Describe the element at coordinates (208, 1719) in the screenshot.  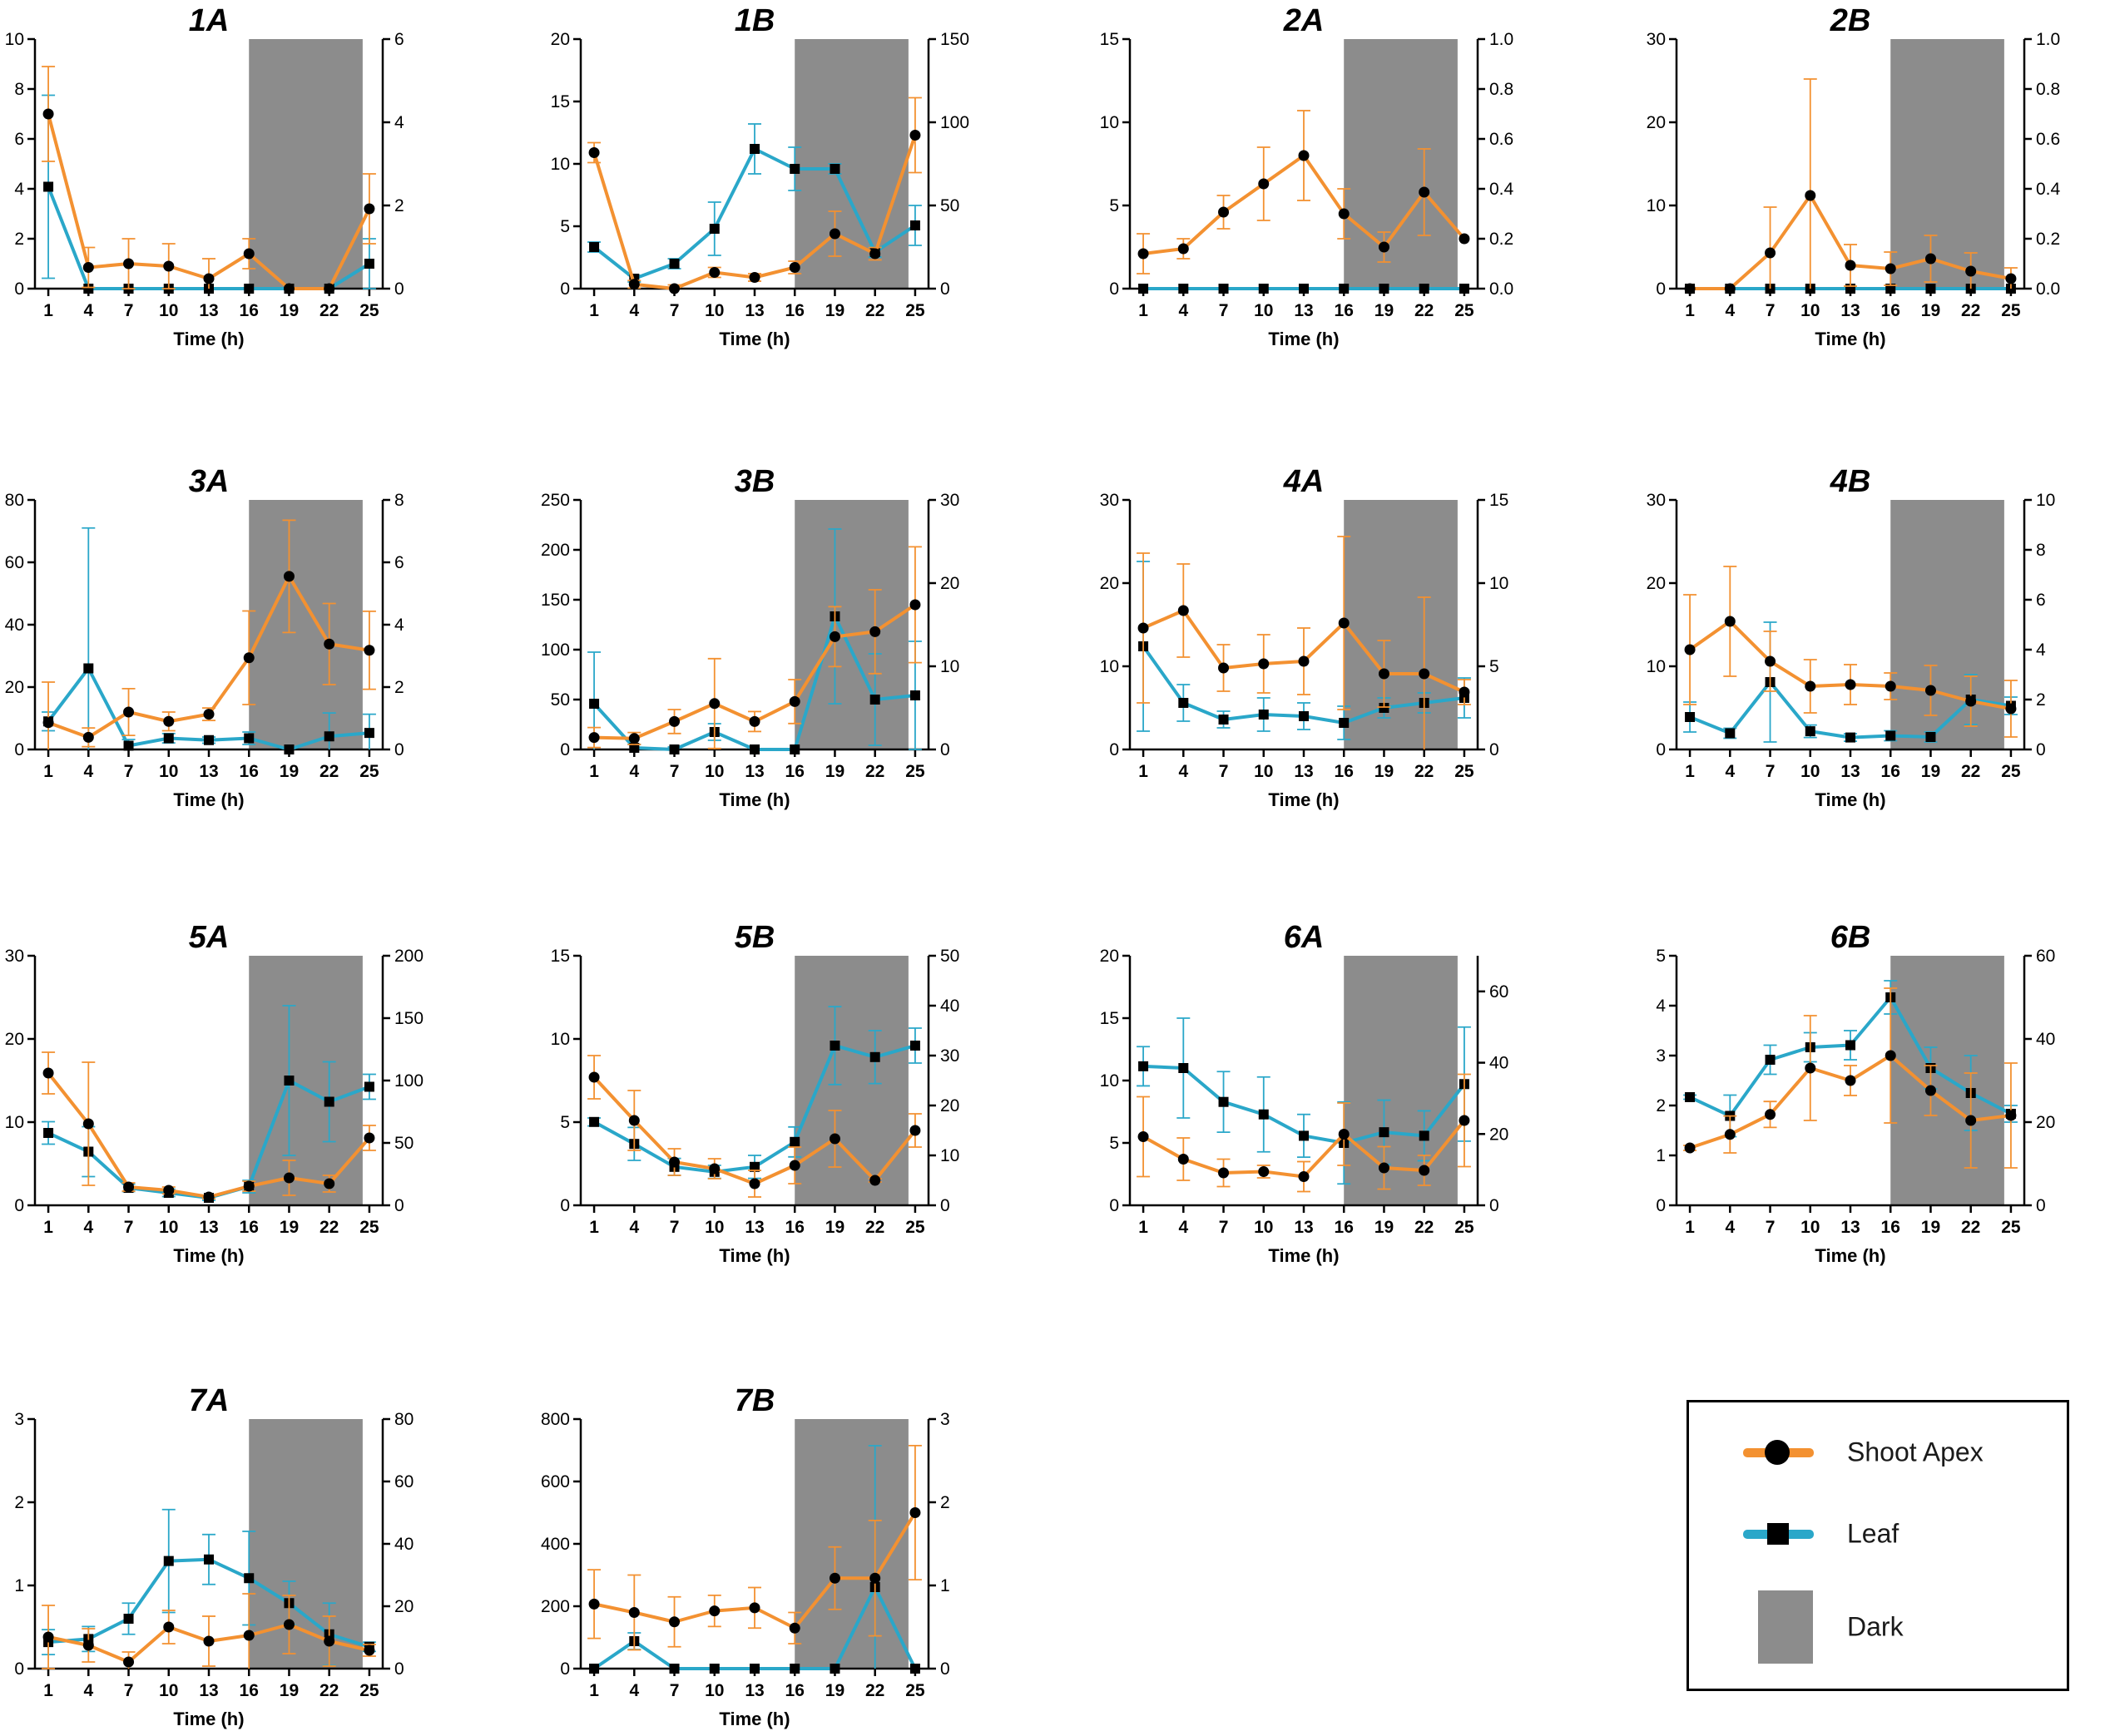
I see `x-axis-label-7a: Time (h)` at that location.